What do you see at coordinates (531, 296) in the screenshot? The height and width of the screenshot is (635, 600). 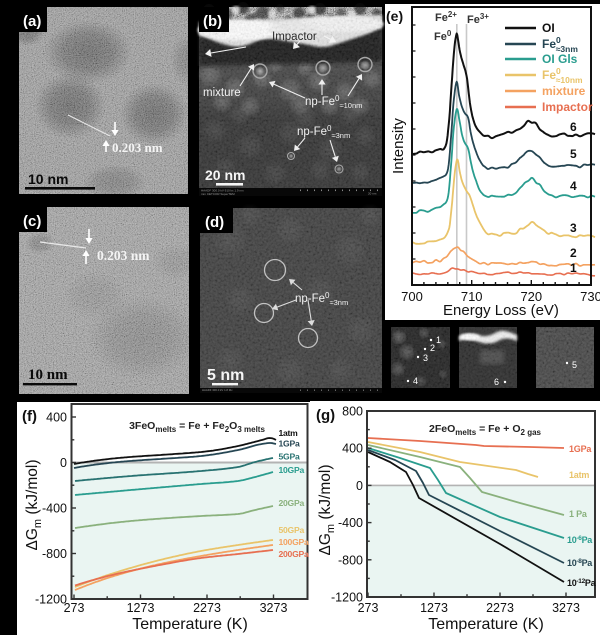 I see `svg-text: 720` at bounding box center [531, 296].